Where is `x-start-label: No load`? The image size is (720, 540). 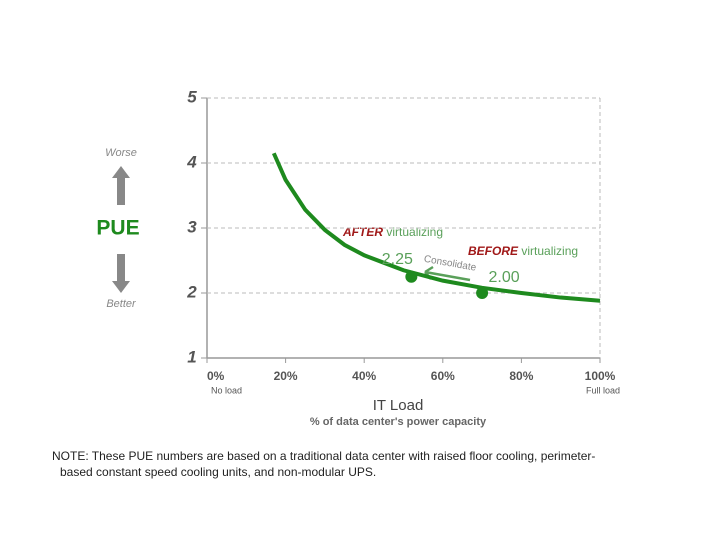 x-start-label: No load is located at coordinates (226, 390).